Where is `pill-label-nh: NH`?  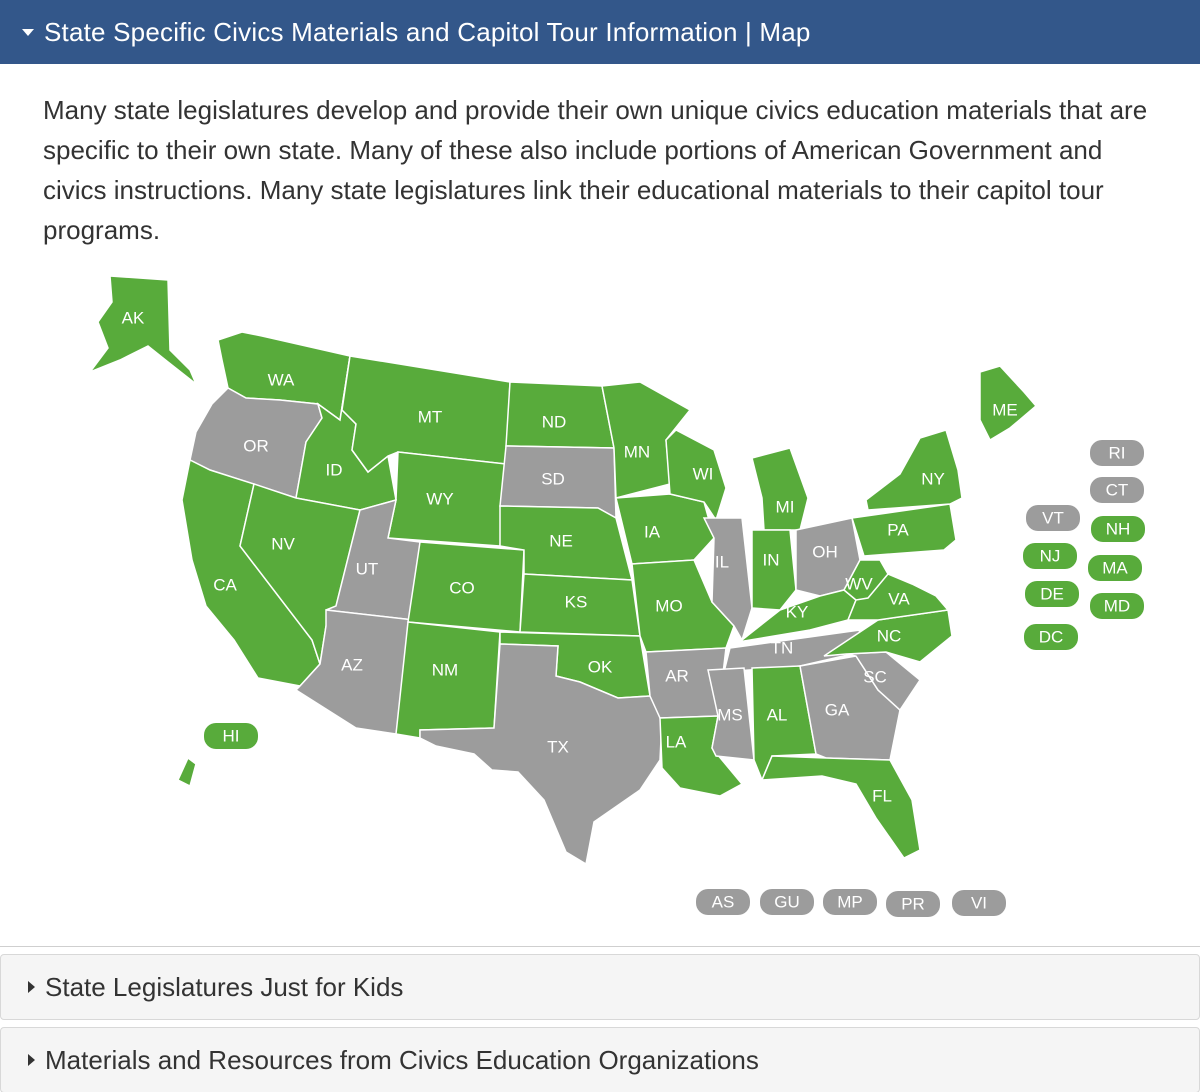
pill-label-nh: NH is located at coordinates (1118, 528).